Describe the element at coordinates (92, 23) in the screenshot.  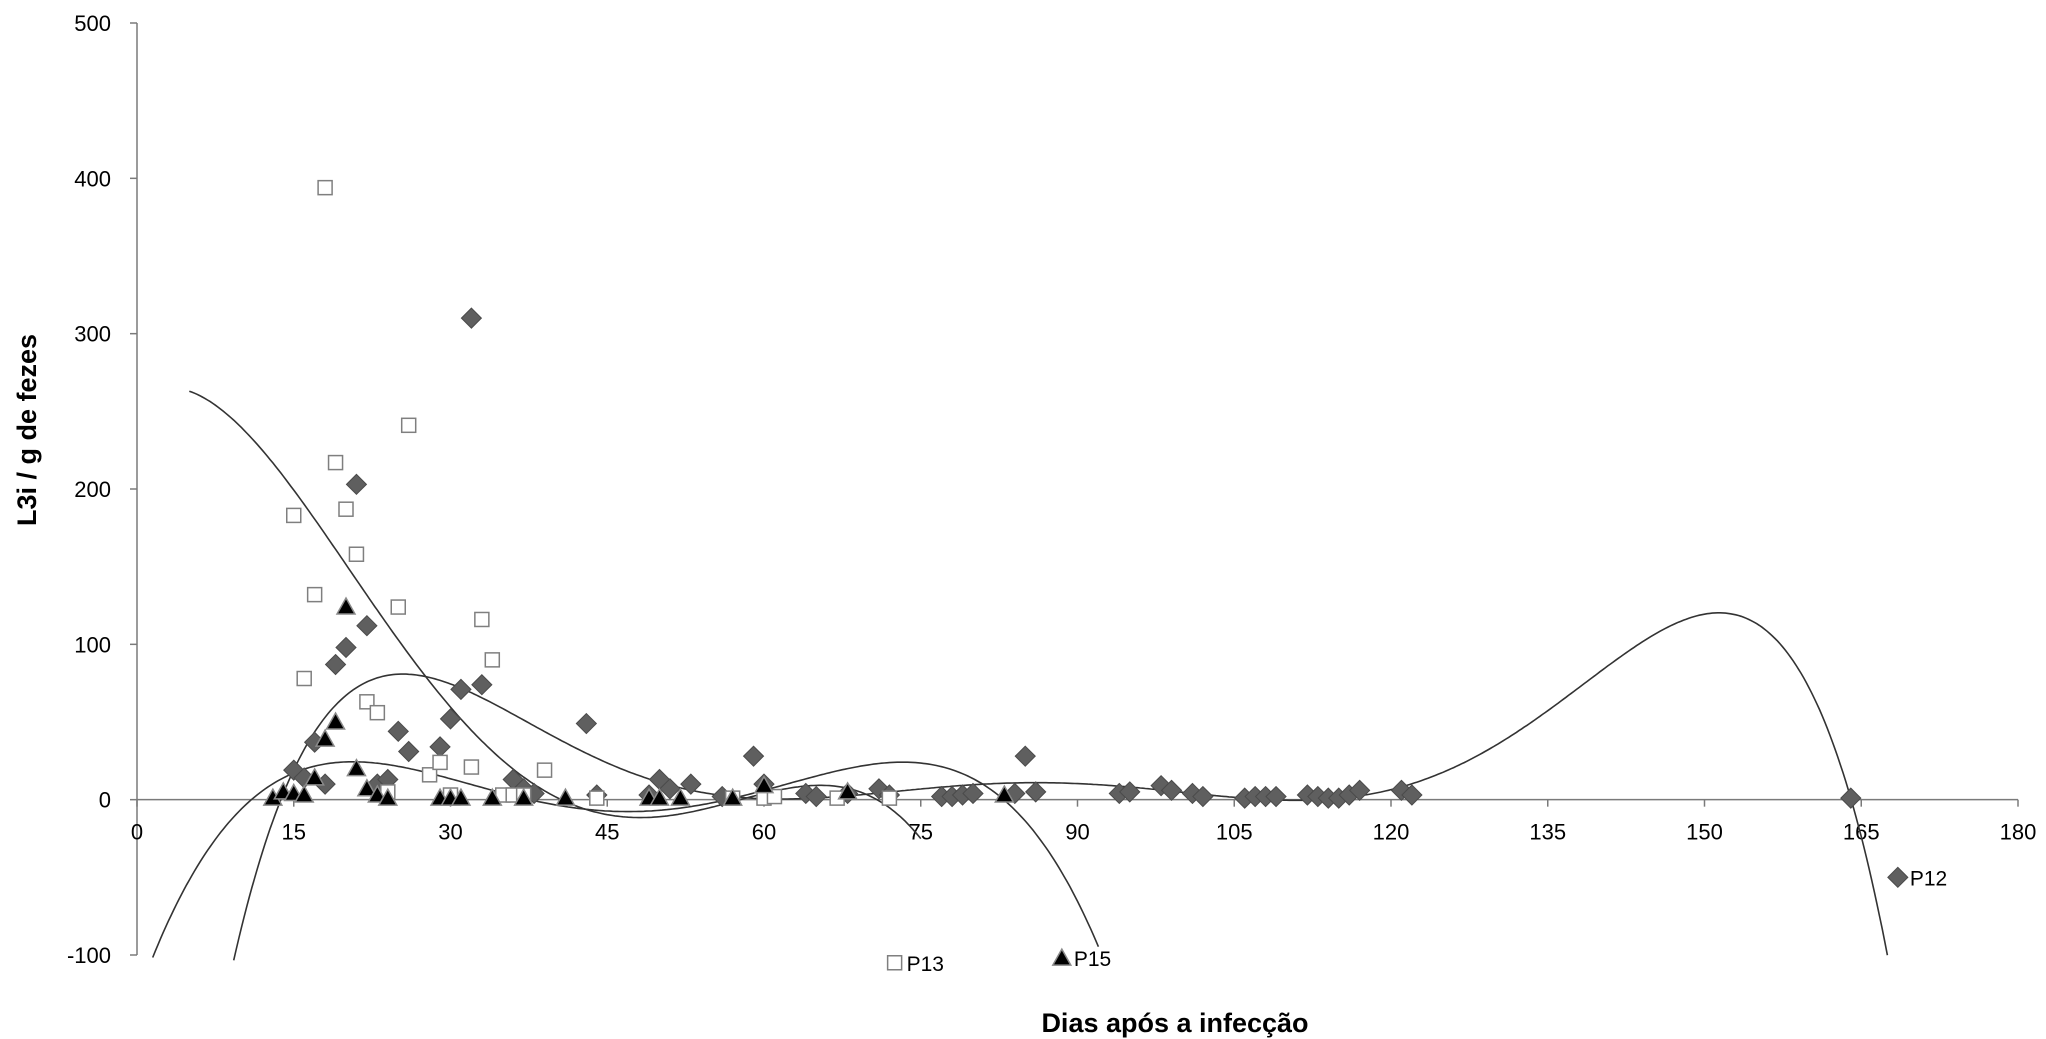
I see `y-tick-label: 500` at that location.